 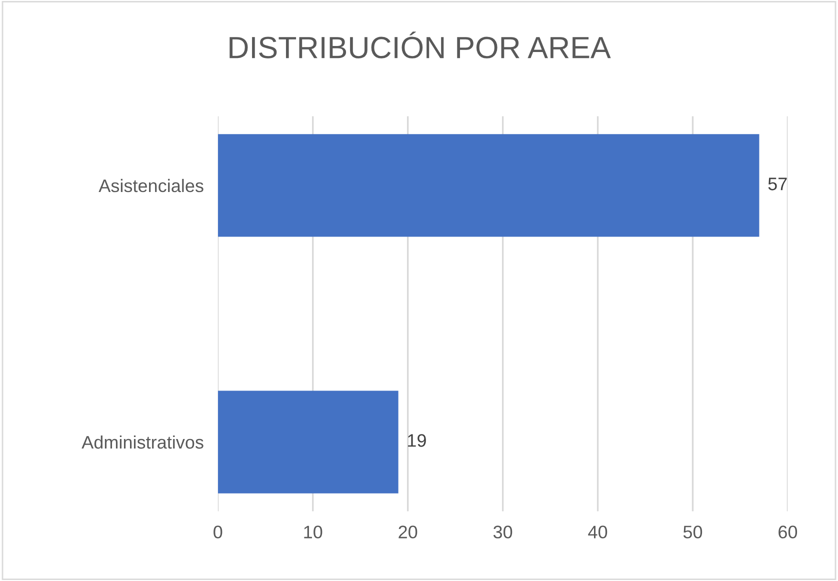 What do you see at coordinates (420, 45) in the screenshot?
I see `chart-title: DISTRIBUCIÓN POR AREA` at bounding box center [420, 45].